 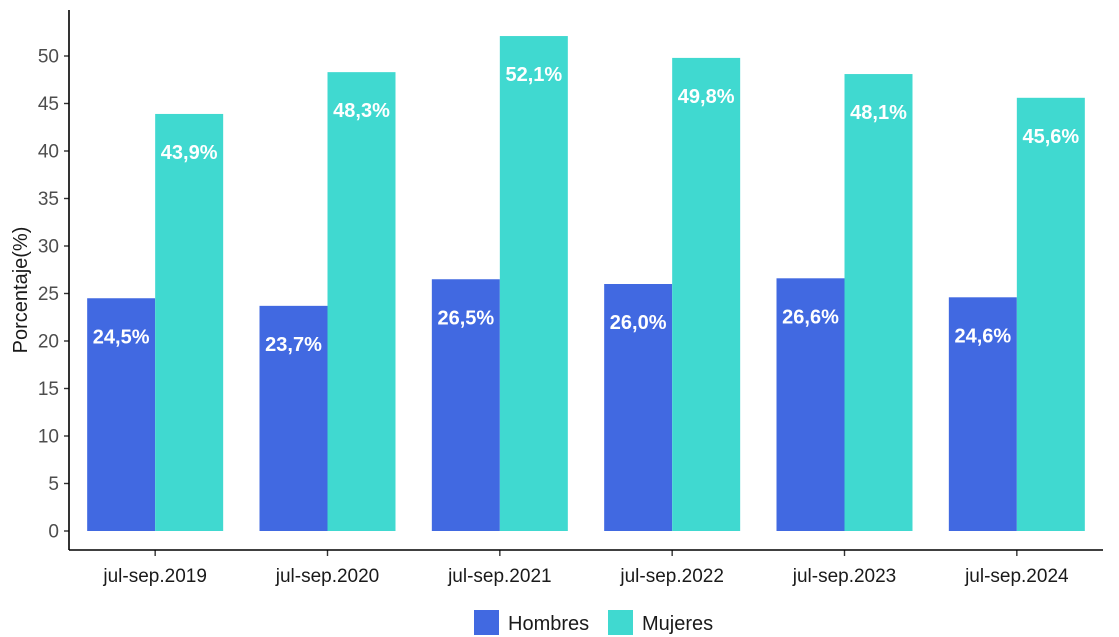 What do you see at coordinates (706, 97) in the screenshot?
I see `data-label-mujeres-3: 49,8%` at bounding box center [706, 97].